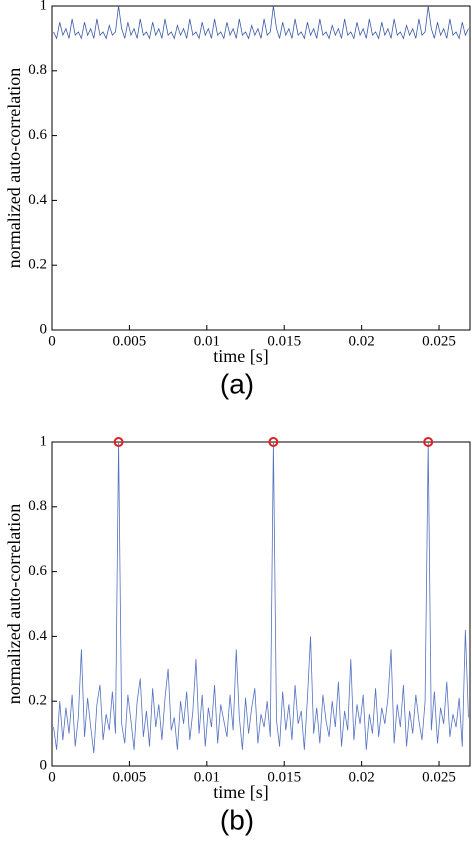  I want to click on panel-caption: (a), so click(237, 383).